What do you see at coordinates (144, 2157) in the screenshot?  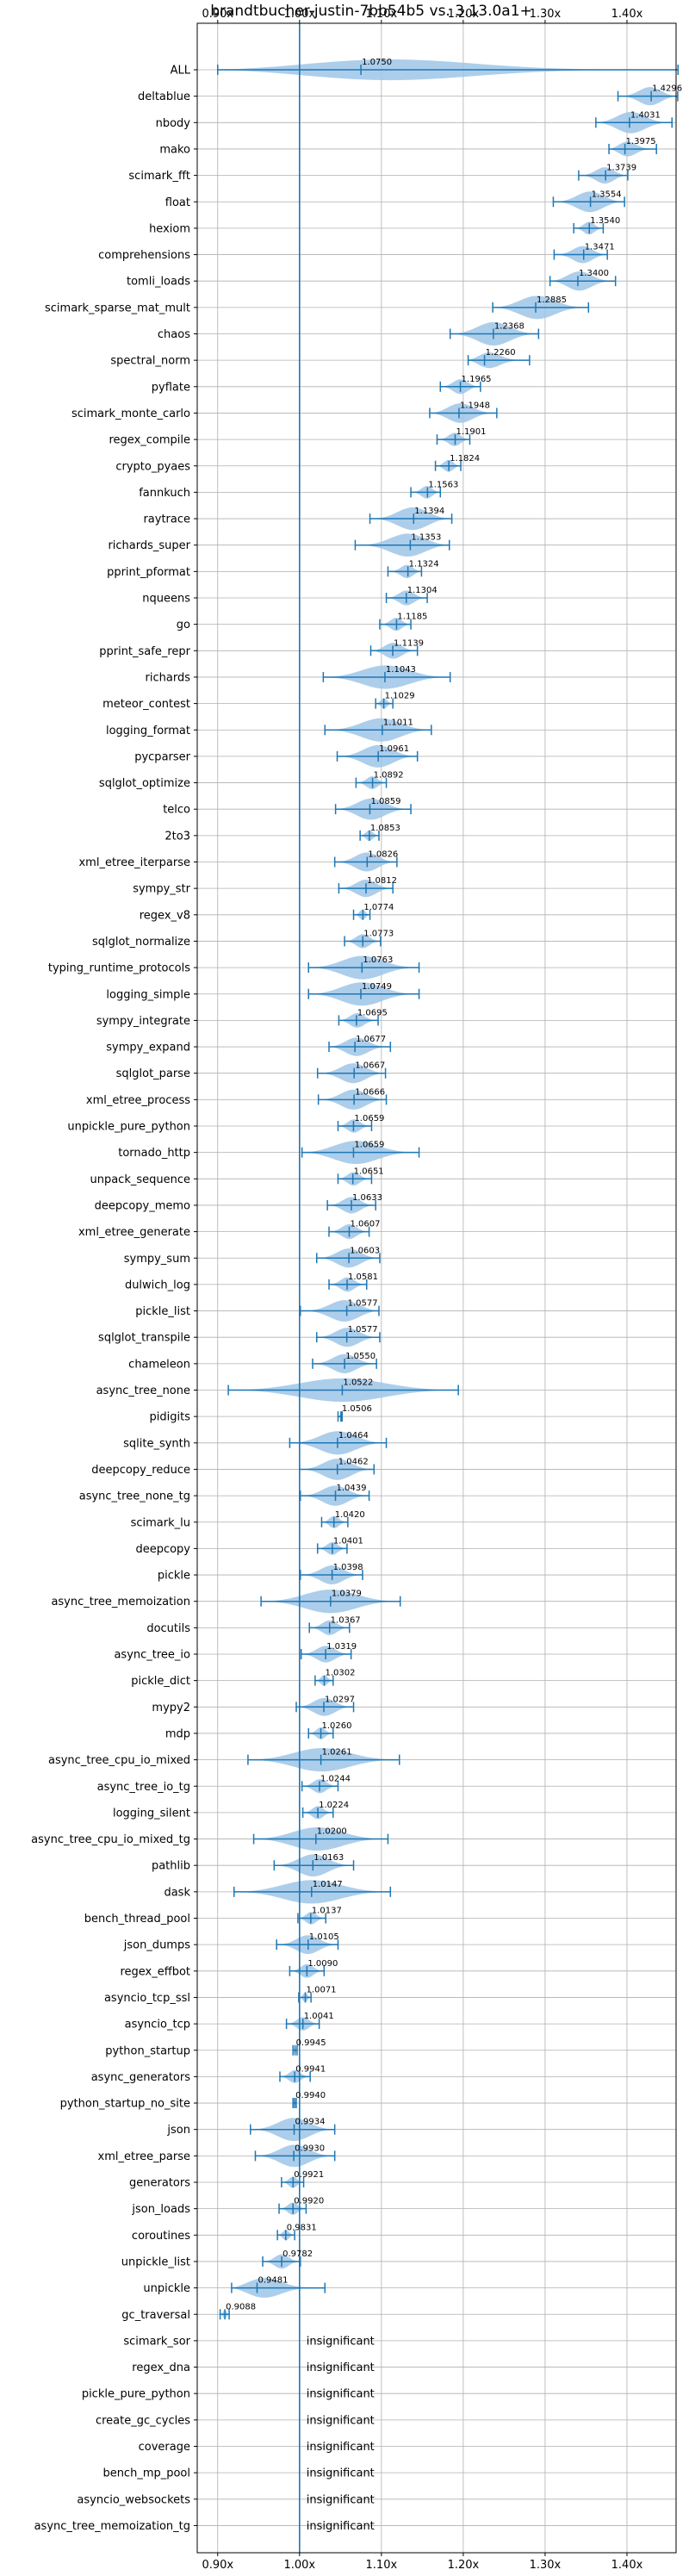 I see `category-label: xml_etree_parse` at bounding box center [144, 2157].